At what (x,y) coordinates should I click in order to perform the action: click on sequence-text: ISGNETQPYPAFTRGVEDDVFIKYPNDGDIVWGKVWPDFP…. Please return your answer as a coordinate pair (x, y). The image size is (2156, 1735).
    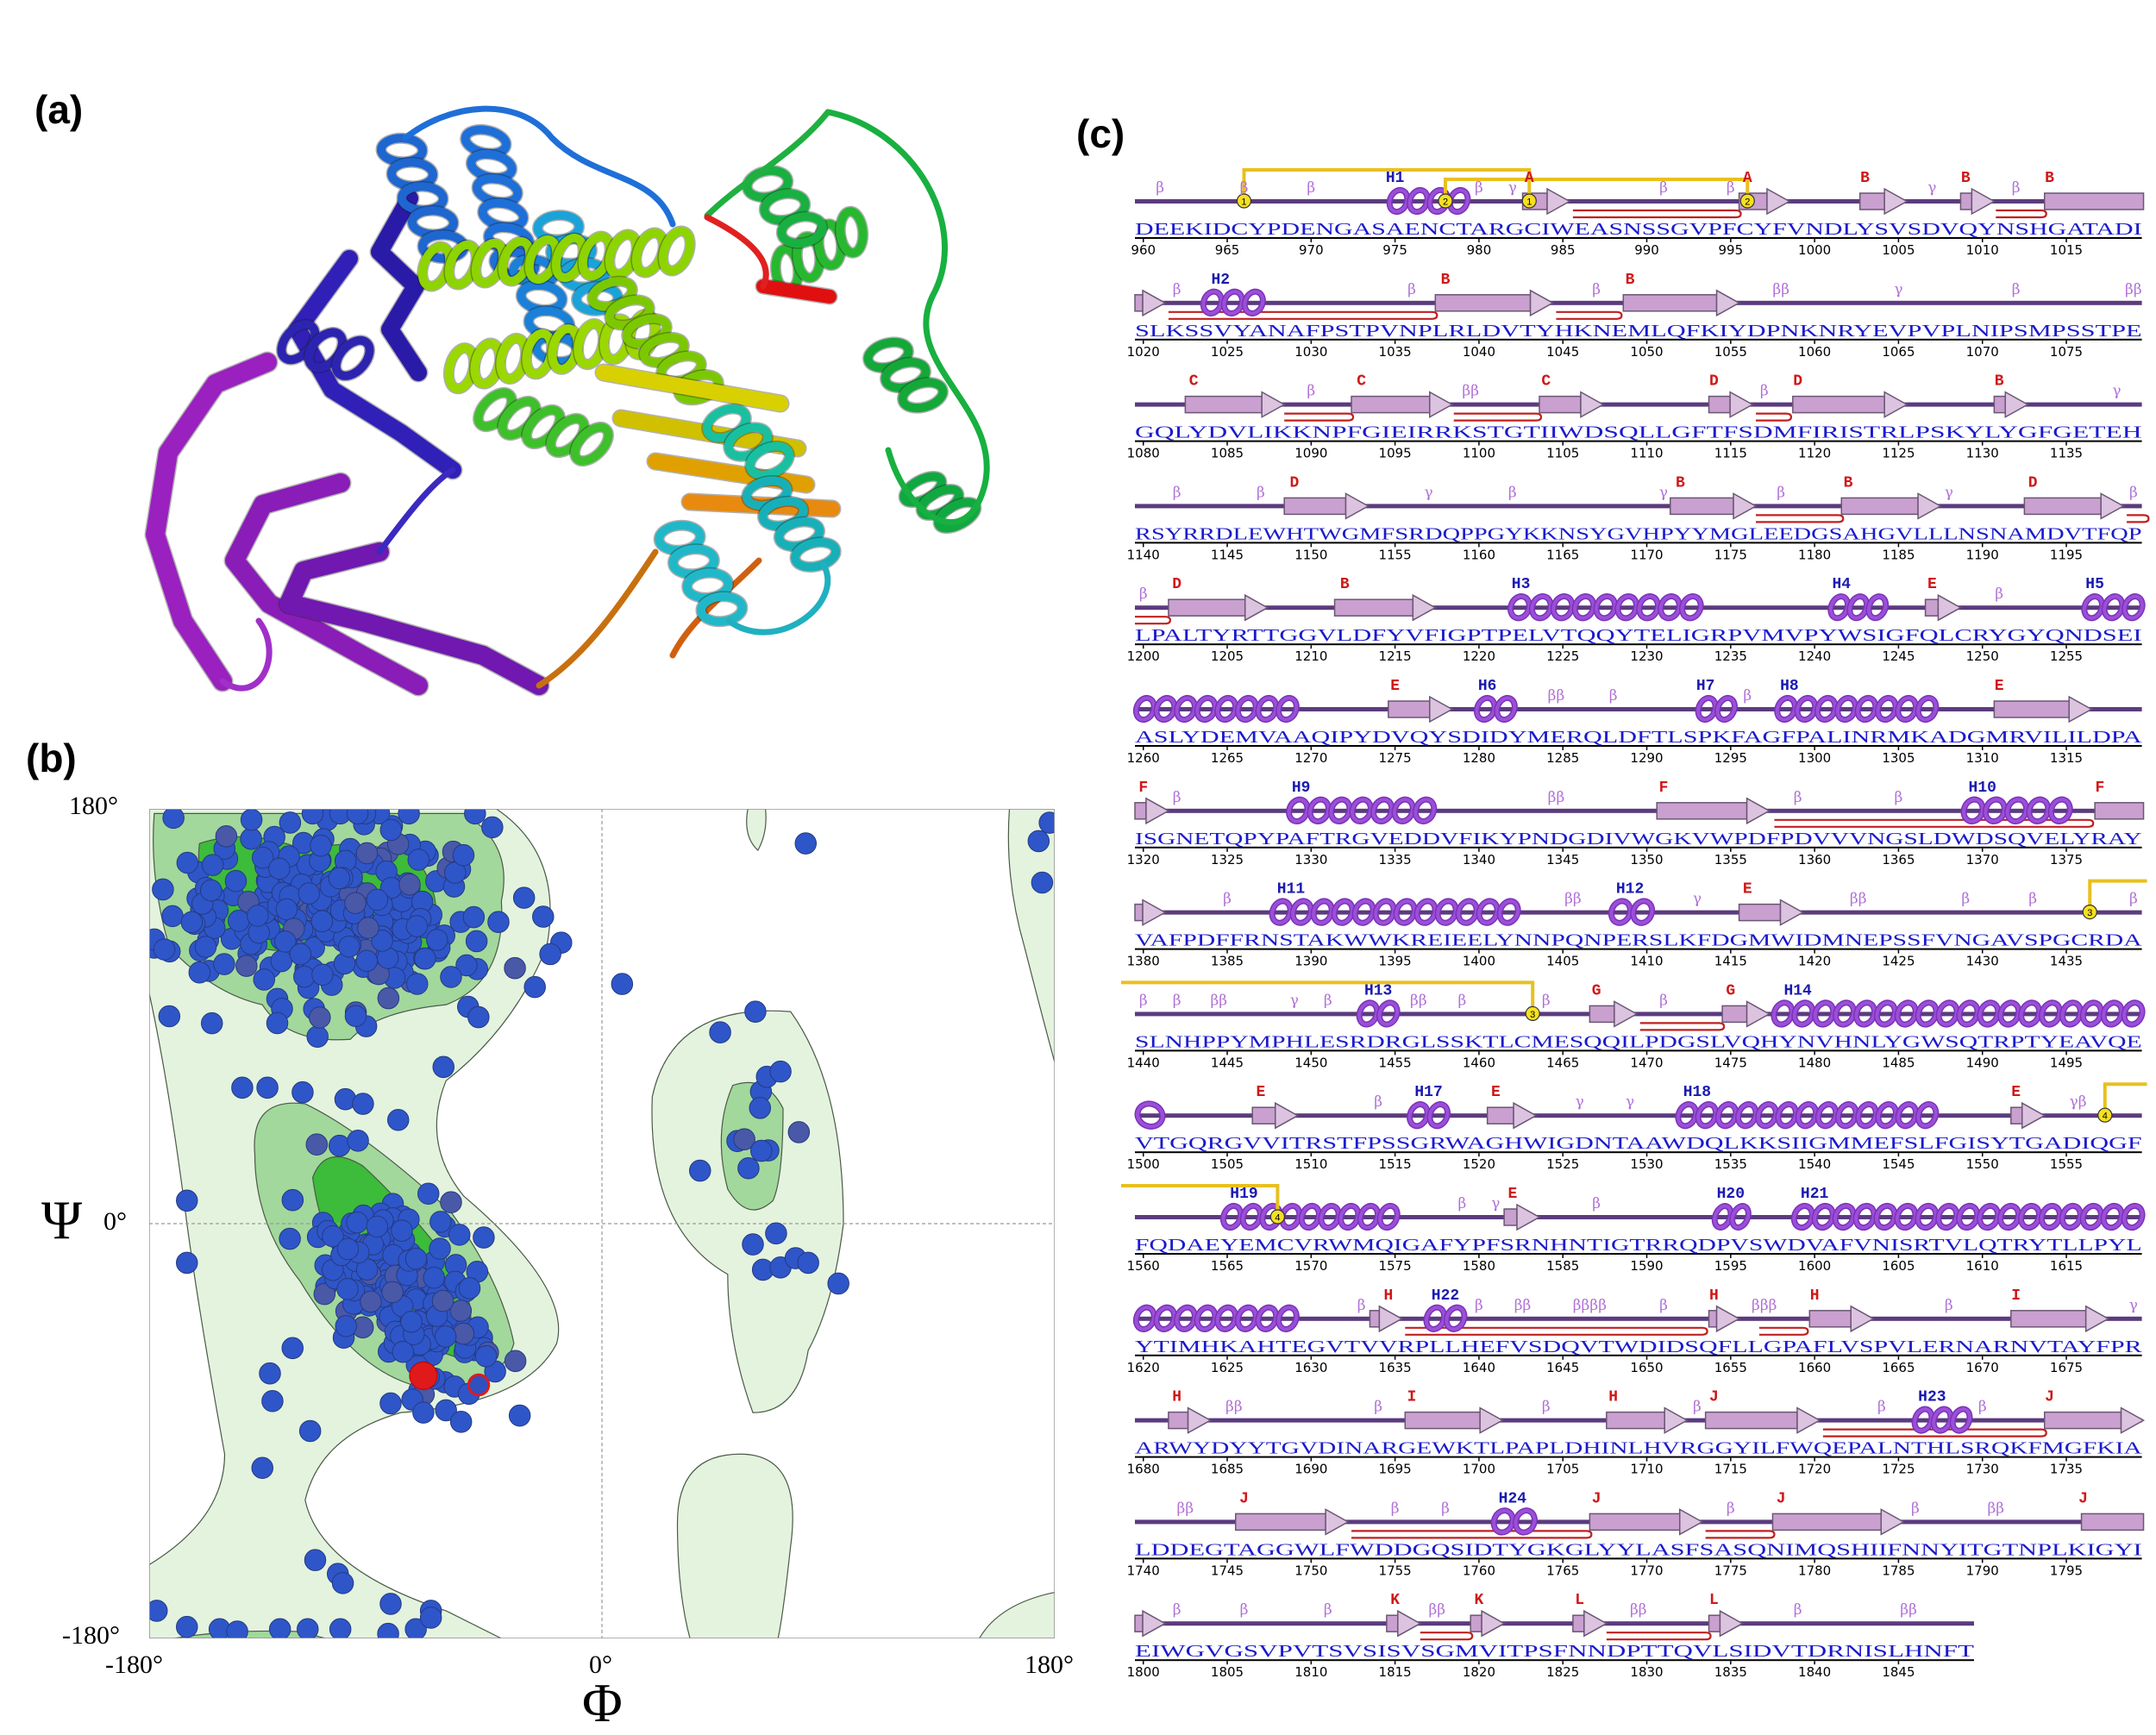
    Looking at the image, I should click on (1638, 839).